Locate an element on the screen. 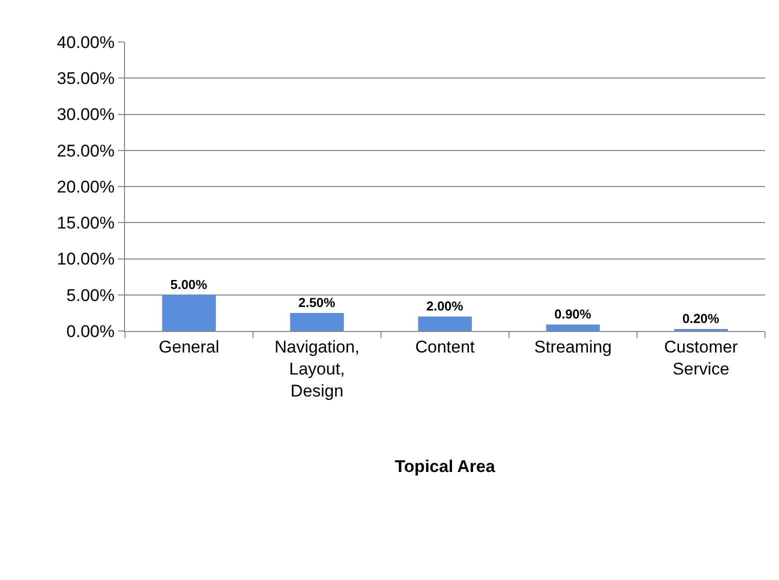 The image size is (779, 580). x-axis-title: Topical Area is located at coordinates (445, 466).